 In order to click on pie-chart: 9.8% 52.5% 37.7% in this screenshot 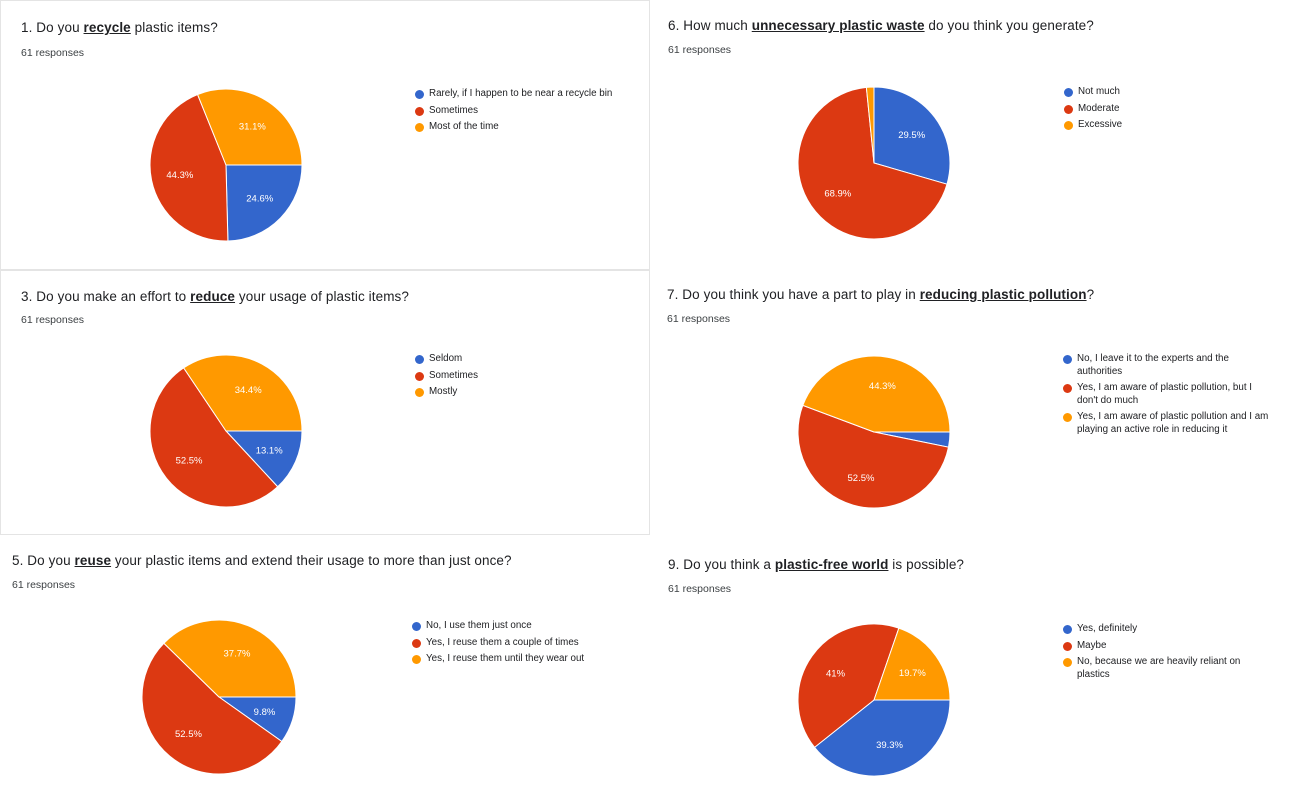, I will do `click(219, 697)`.